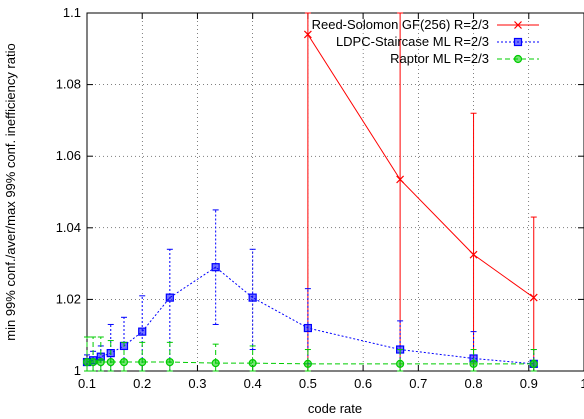  I want to click on x-tick-label: 1, so click(582, 383).